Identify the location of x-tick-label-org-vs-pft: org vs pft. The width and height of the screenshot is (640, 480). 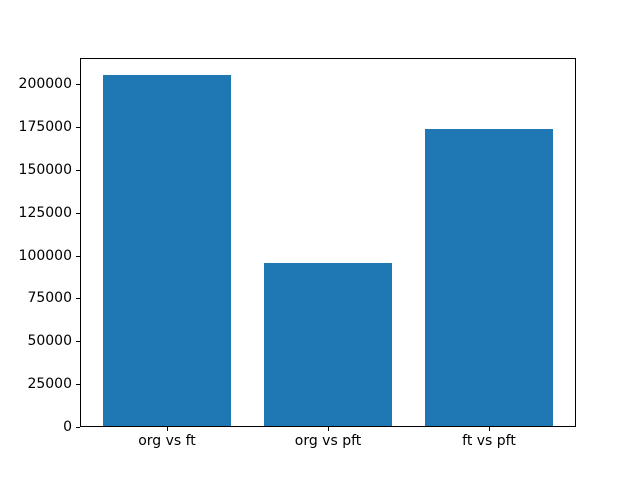
(328, 441).